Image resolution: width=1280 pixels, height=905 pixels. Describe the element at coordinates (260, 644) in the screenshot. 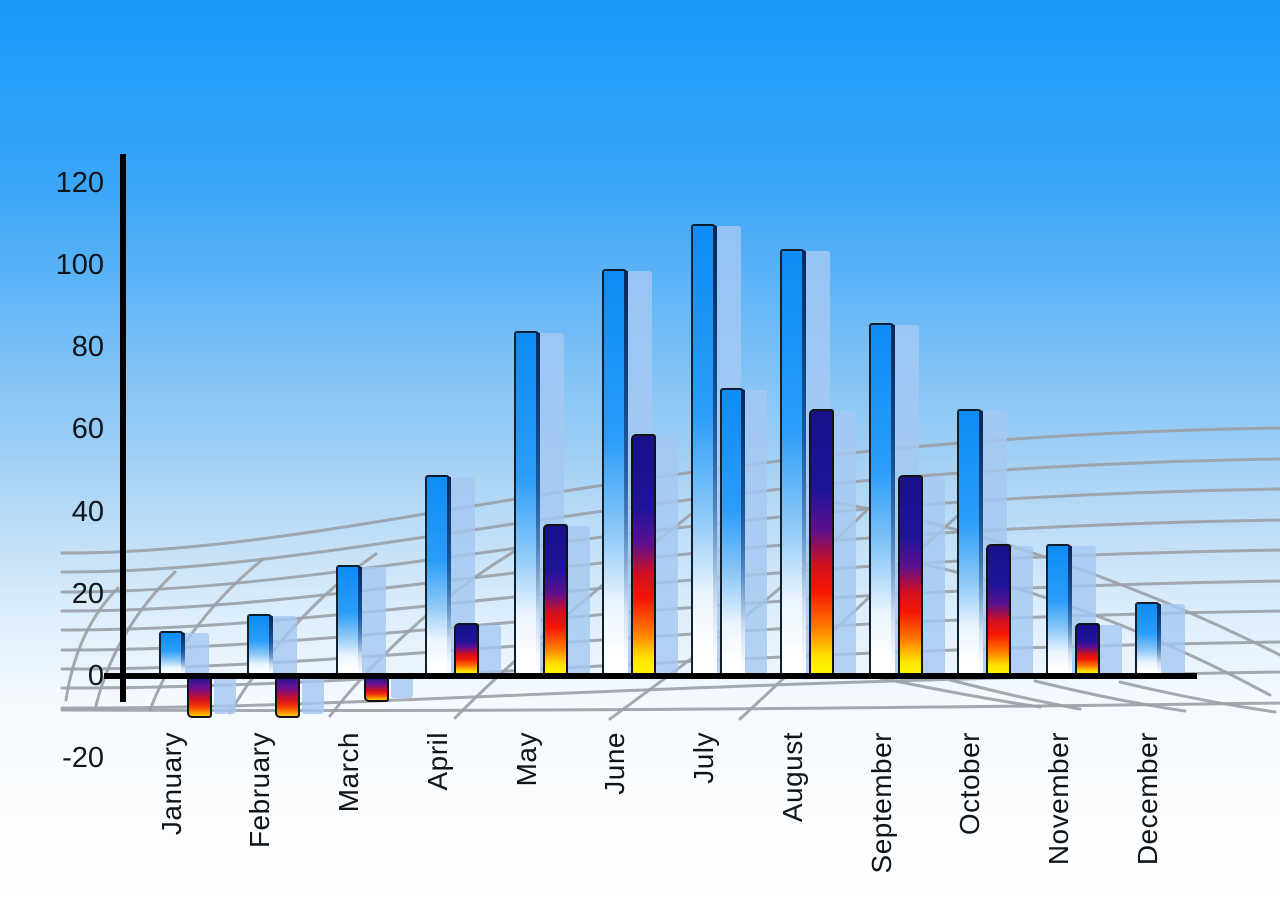

I see `bar-february-primary` at that location.